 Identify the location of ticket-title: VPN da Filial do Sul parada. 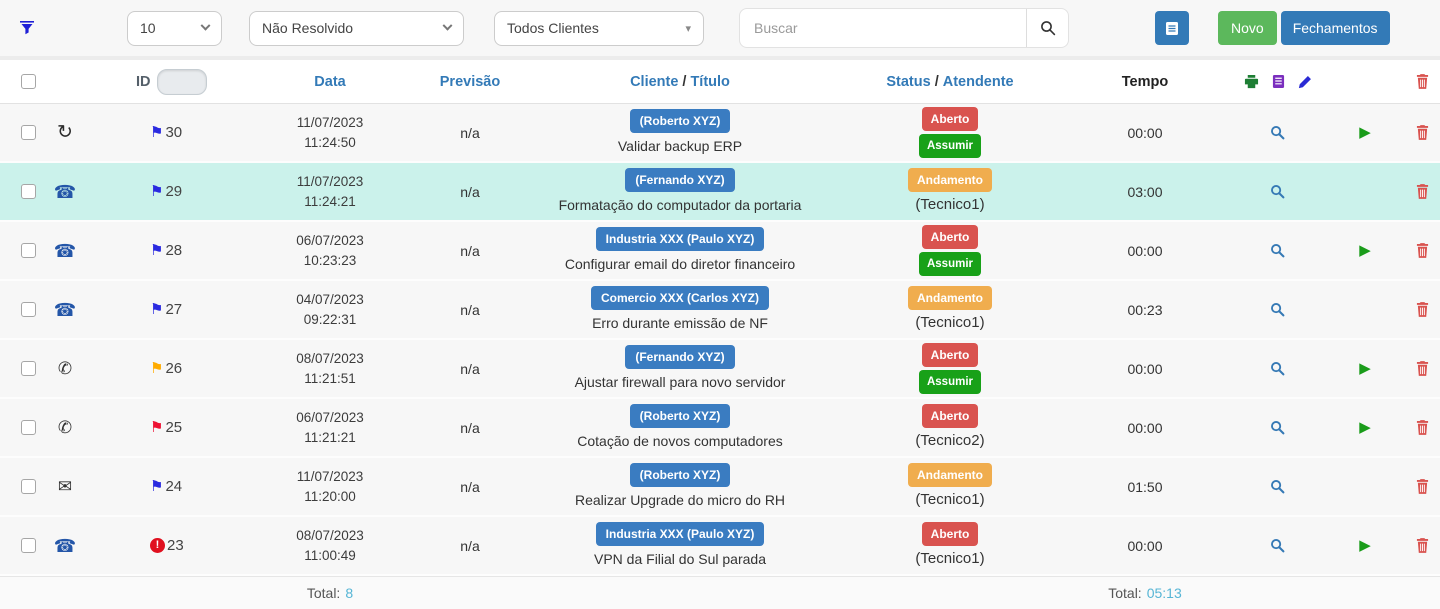
(680, 559).